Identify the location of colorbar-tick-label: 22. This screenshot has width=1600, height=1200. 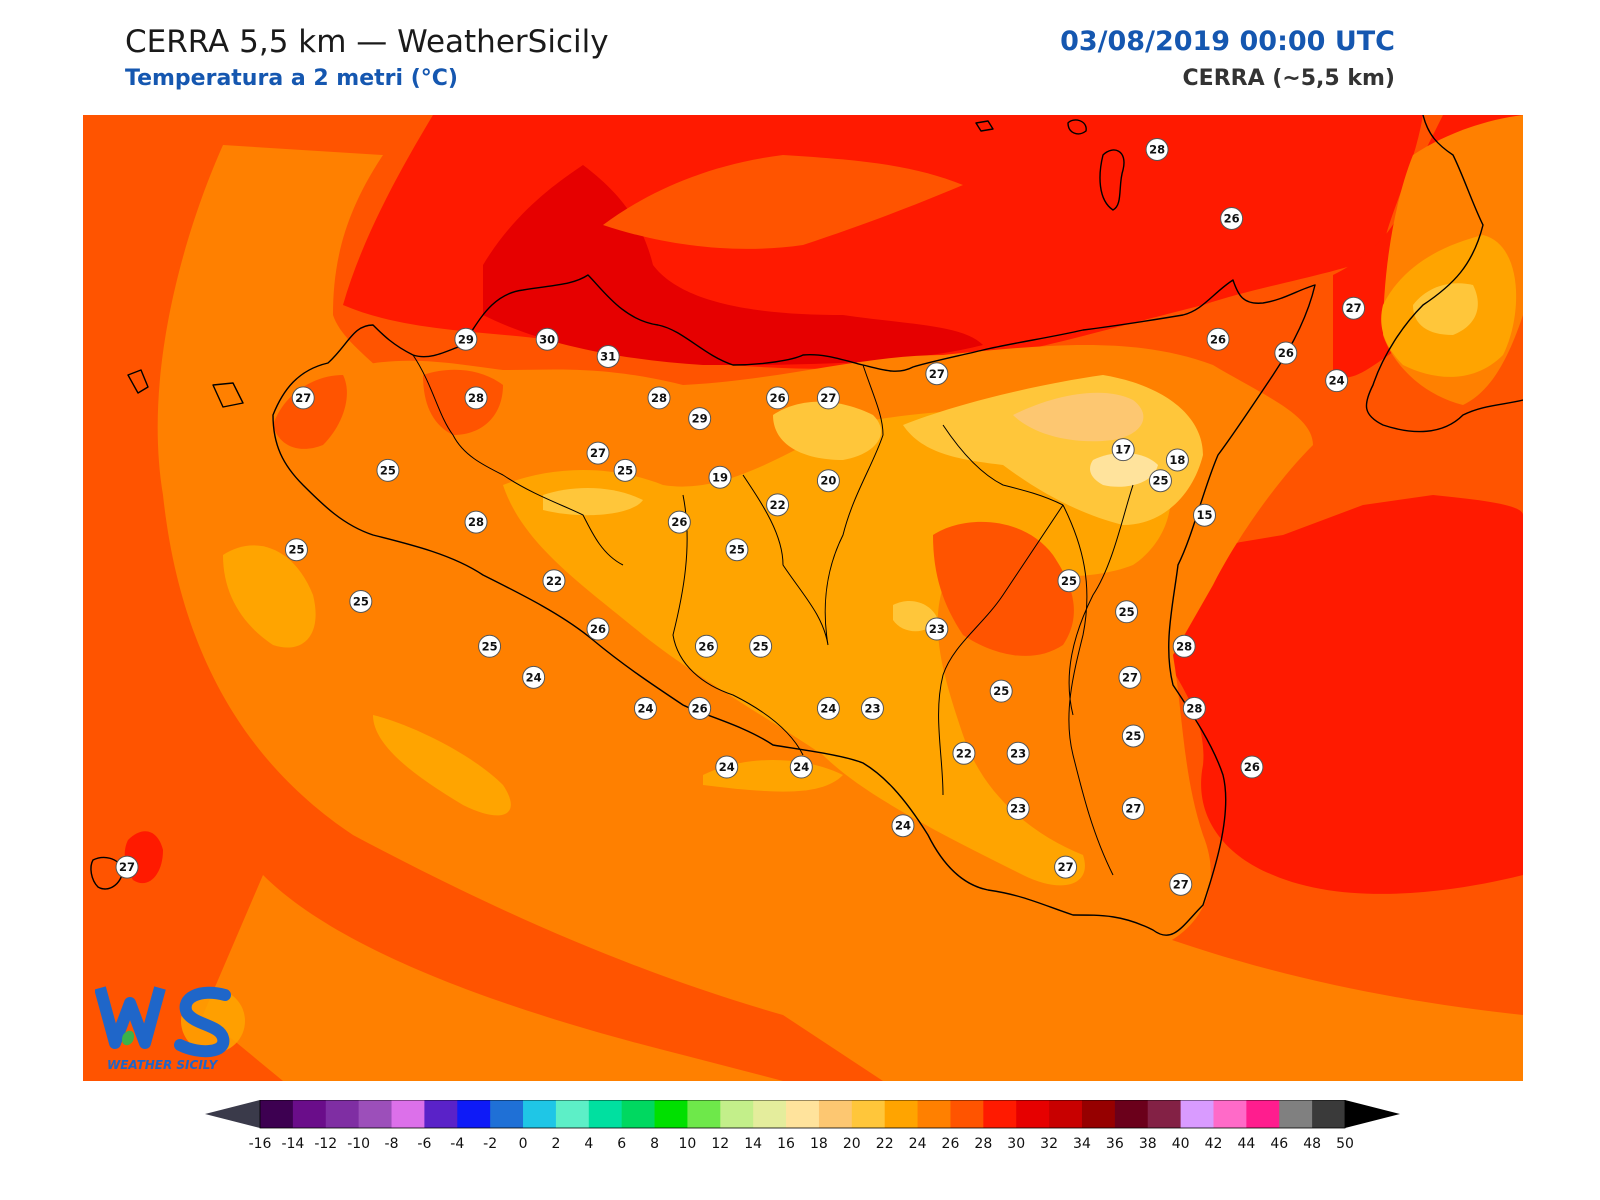
(885, 1144).